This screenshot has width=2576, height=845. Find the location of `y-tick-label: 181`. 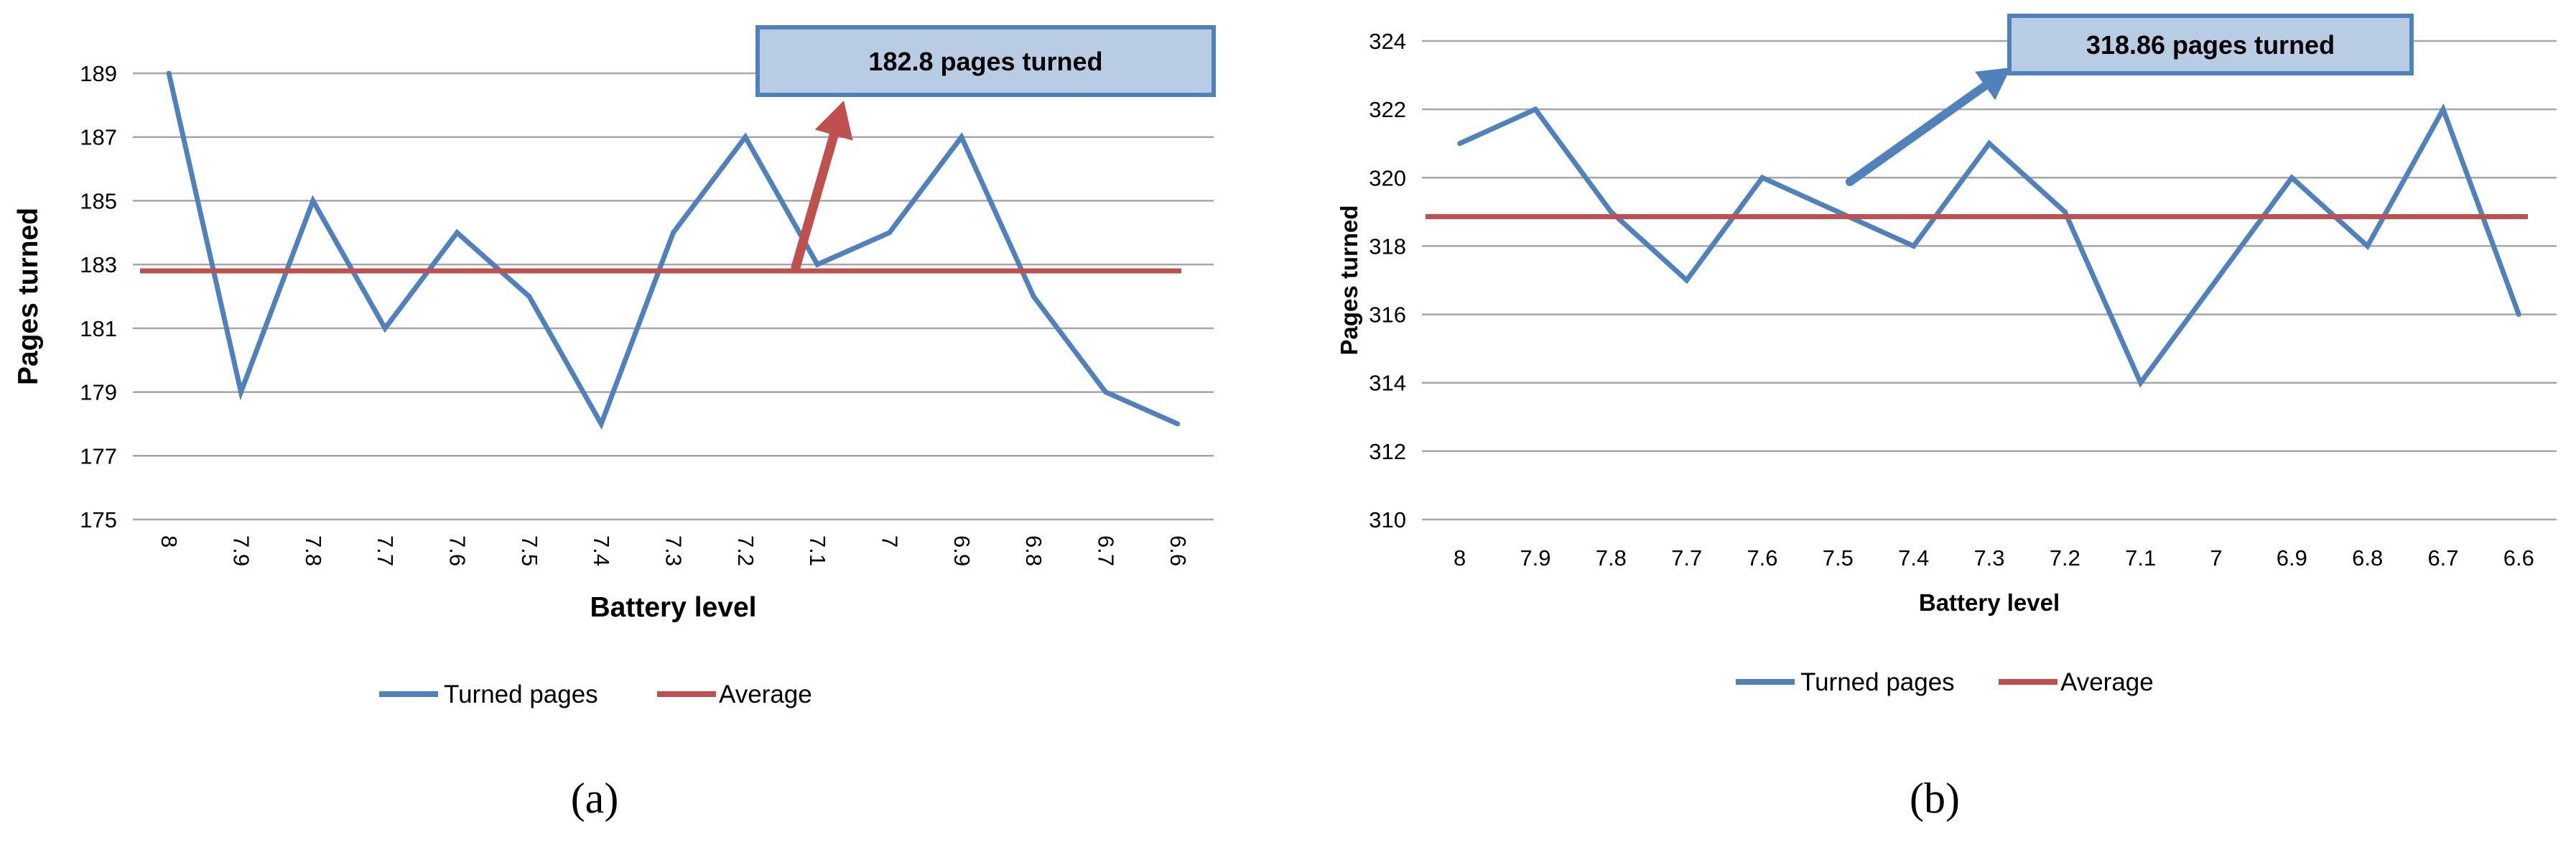

y-tick-label: 181 is located at coordinates (98, 328).